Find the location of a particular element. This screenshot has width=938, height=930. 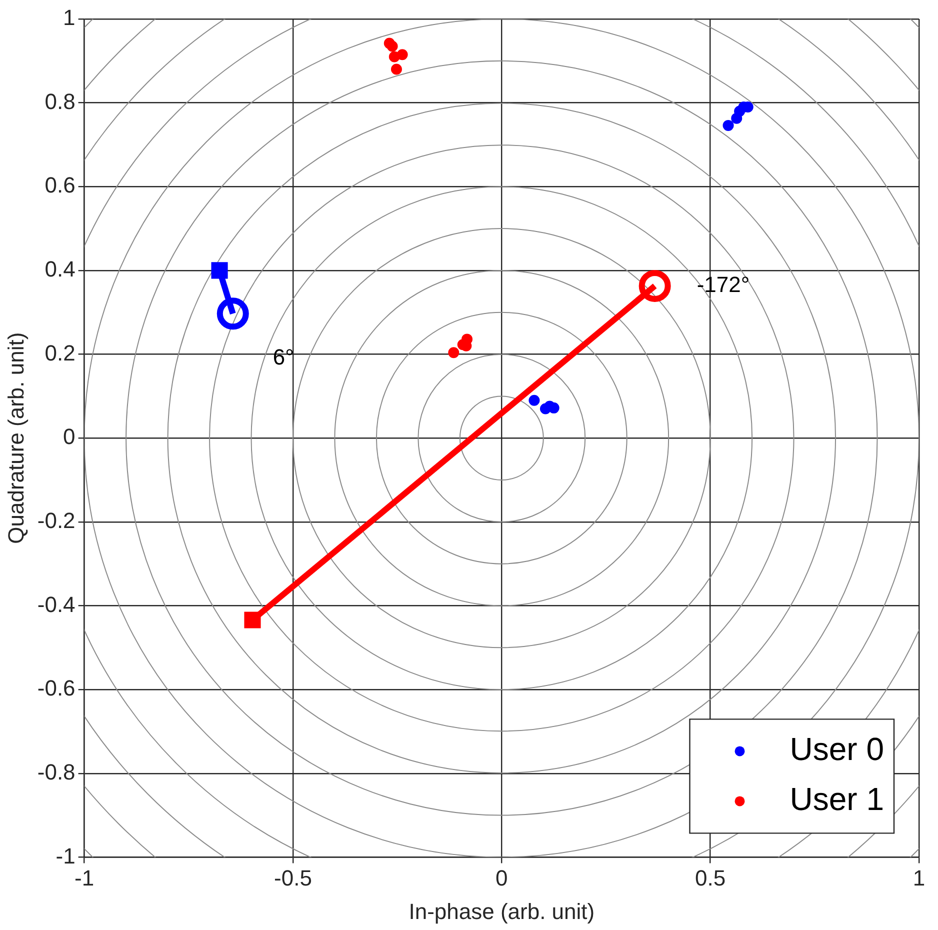

x-tick-label: -0.5 is located at coordinates (293, 877).